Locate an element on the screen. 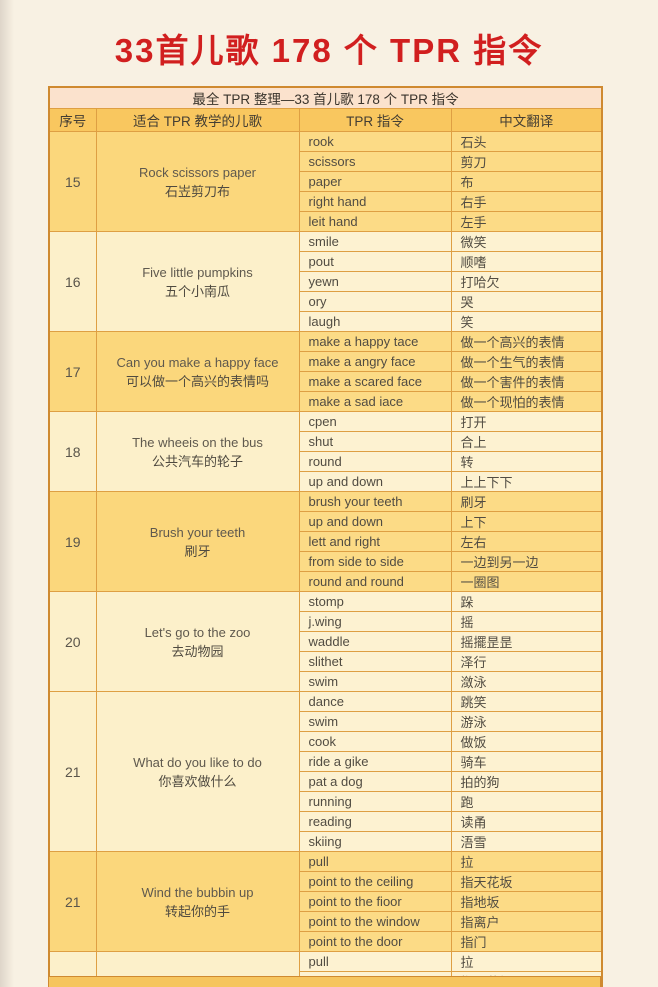  table-row: lett and right 左右 is located at coordinates (326, 541).